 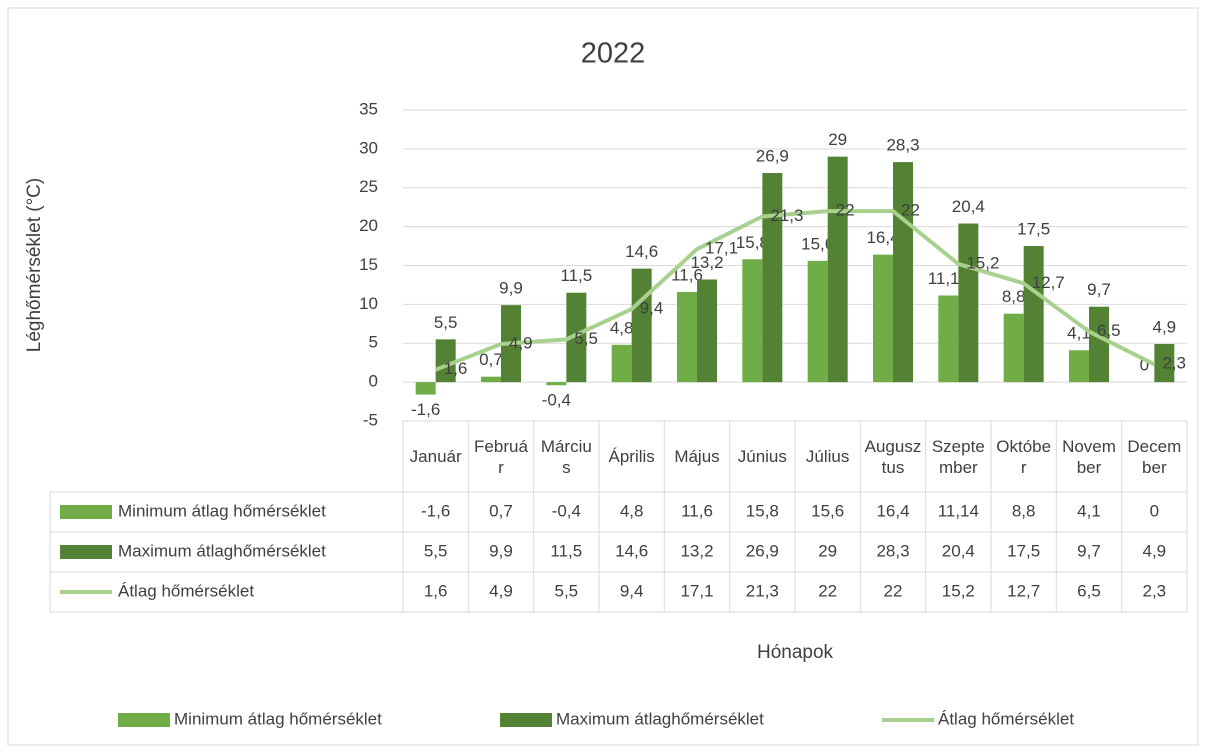 What do you see at coordinates (511, 288) in the screenshot?
I see `data-label: 9,9` at bounding box center [511, 288].